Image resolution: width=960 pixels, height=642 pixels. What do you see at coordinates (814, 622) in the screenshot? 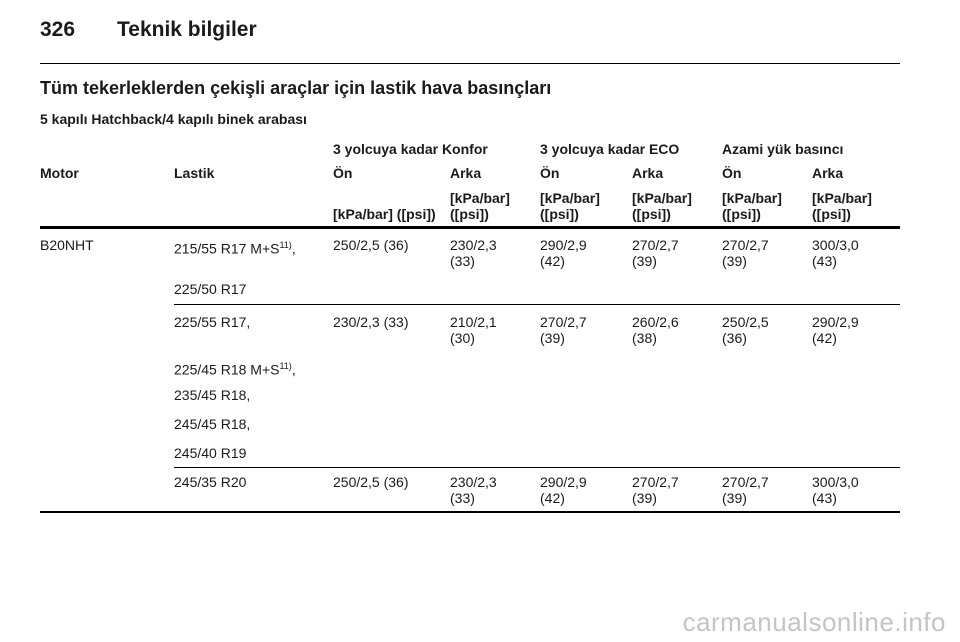
I see `watermark: carmanualsonline.info` at bounding box center [814, 622].